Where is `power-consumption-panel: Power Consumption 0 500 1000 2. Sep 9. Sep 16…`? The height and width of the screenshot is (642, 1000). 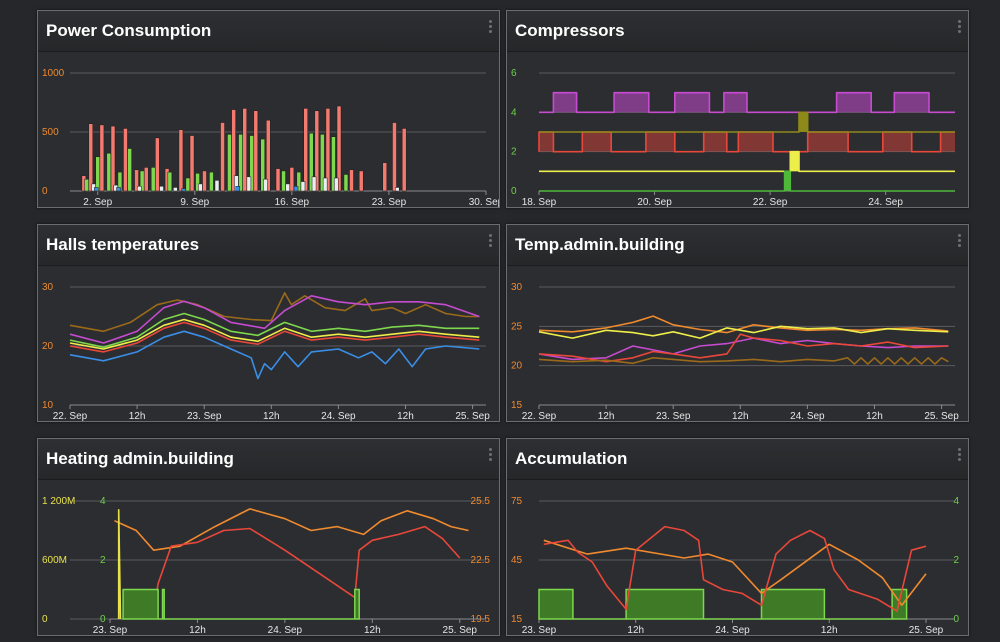
power-consumption-panel: Power Consumption 0 500 1000 2. Sep 9. Sep 16… is located at coordinates (268, 109).